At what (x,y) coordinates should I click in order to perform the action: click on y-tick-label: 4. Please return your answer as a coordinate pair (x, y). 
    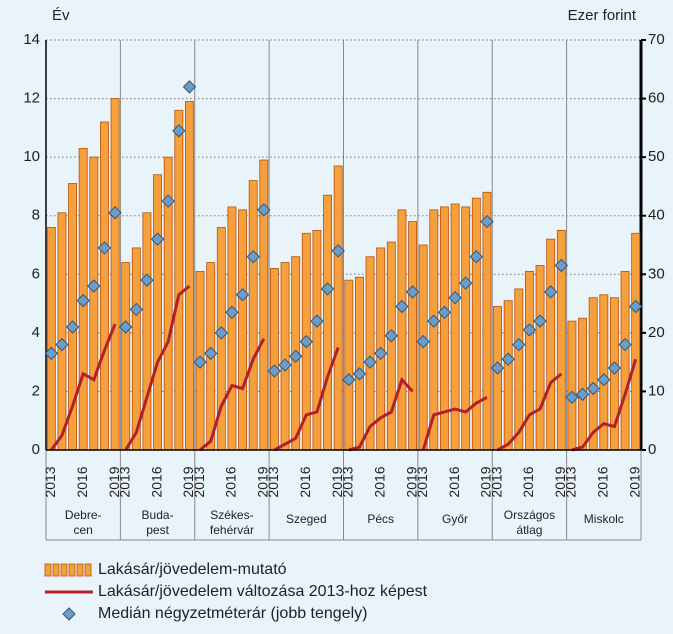
    Looking at the image, I should click on (36, 332).